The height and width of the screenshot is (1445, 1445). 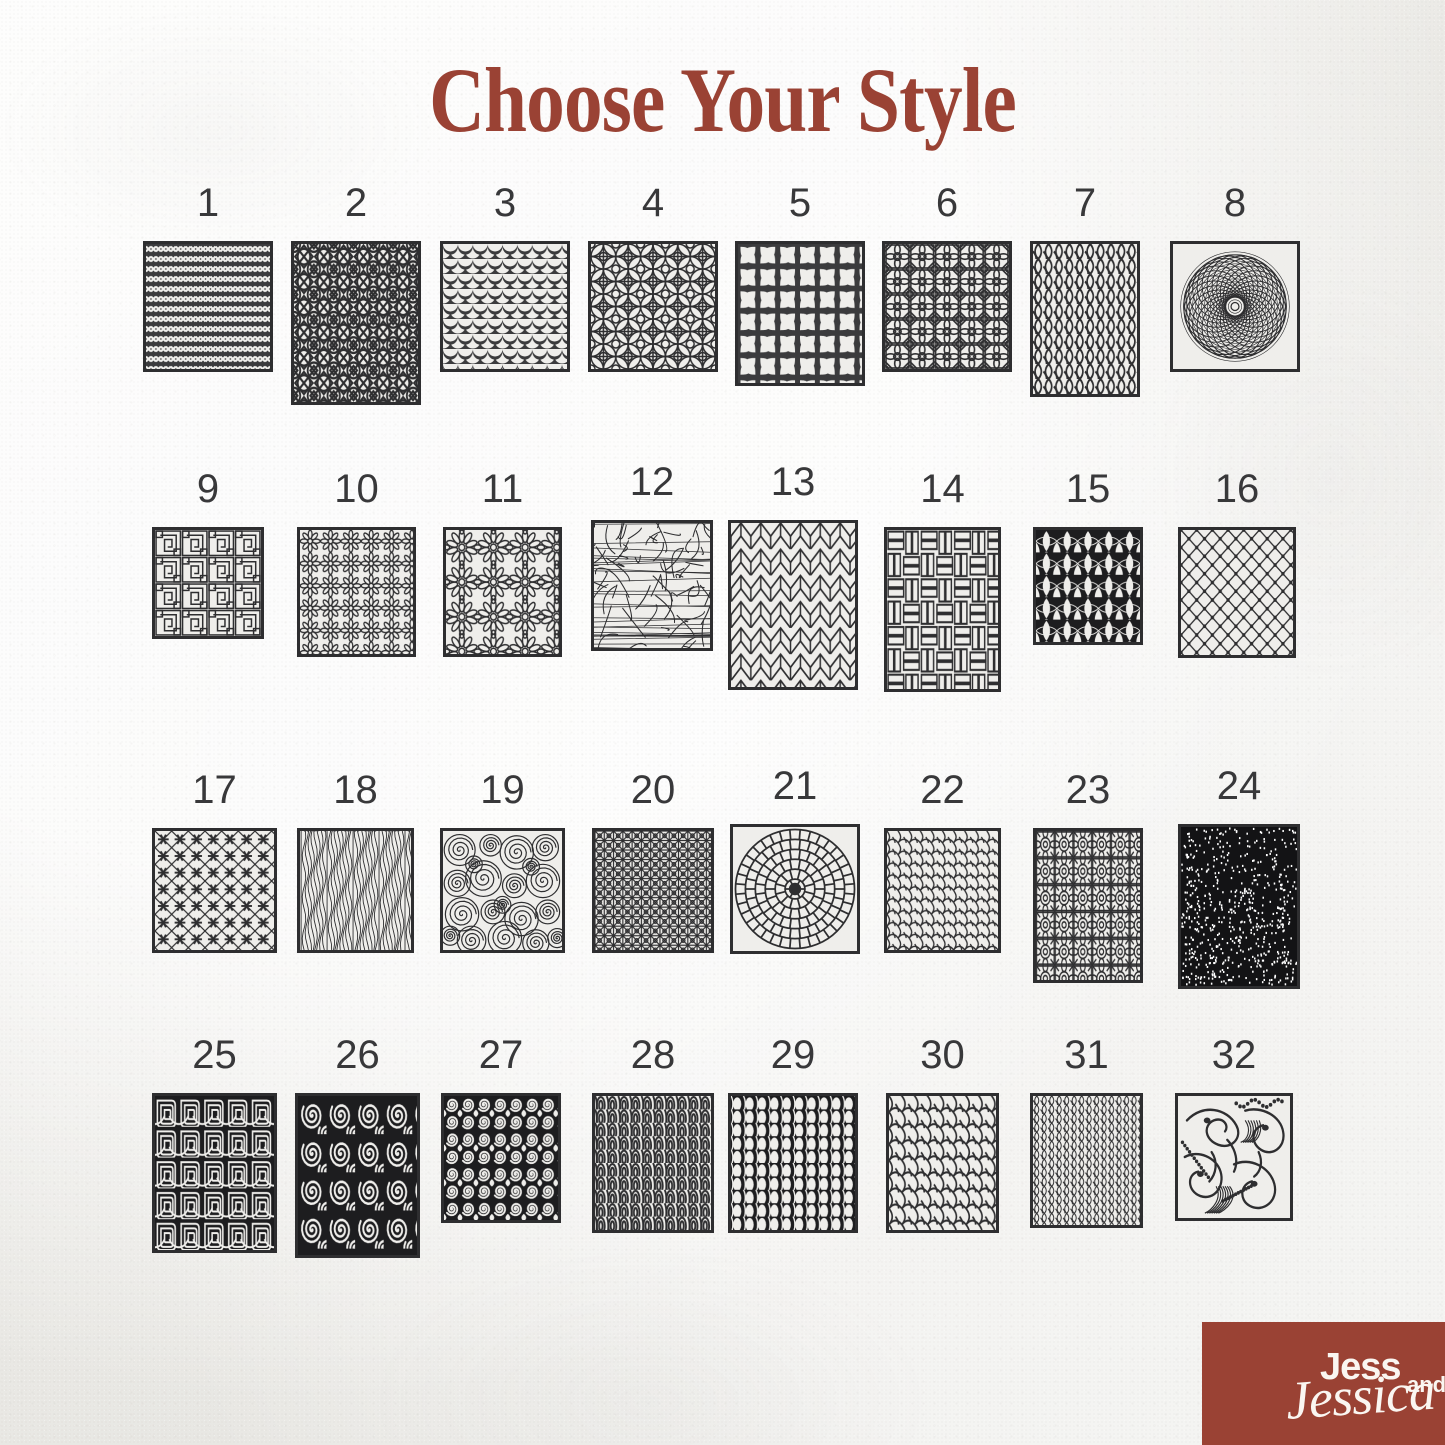 I want to click on pattern-swatch-teardrop-columns-dark, so click(x=793, y=1163).